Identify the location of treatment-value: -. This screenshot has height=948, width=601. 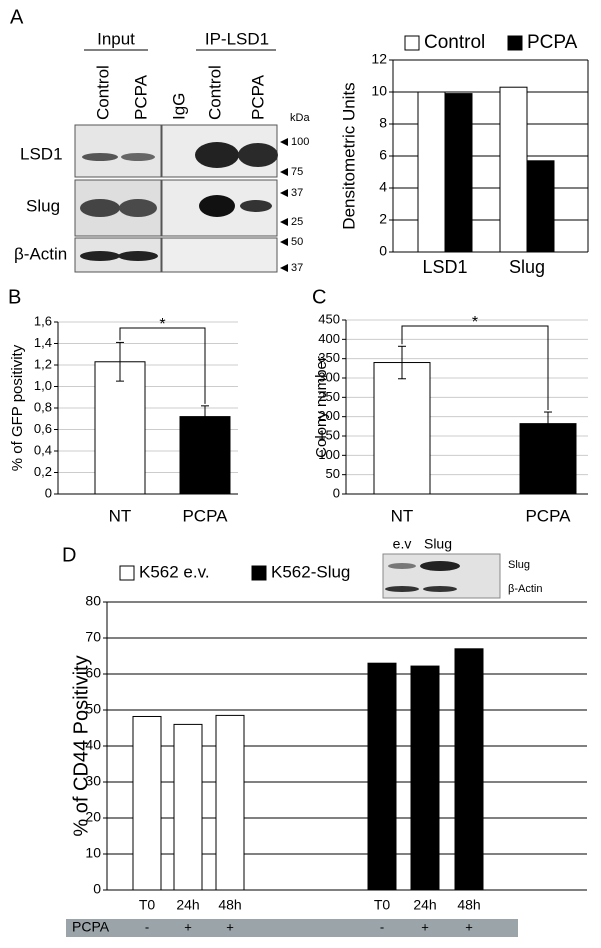
(147, 926).